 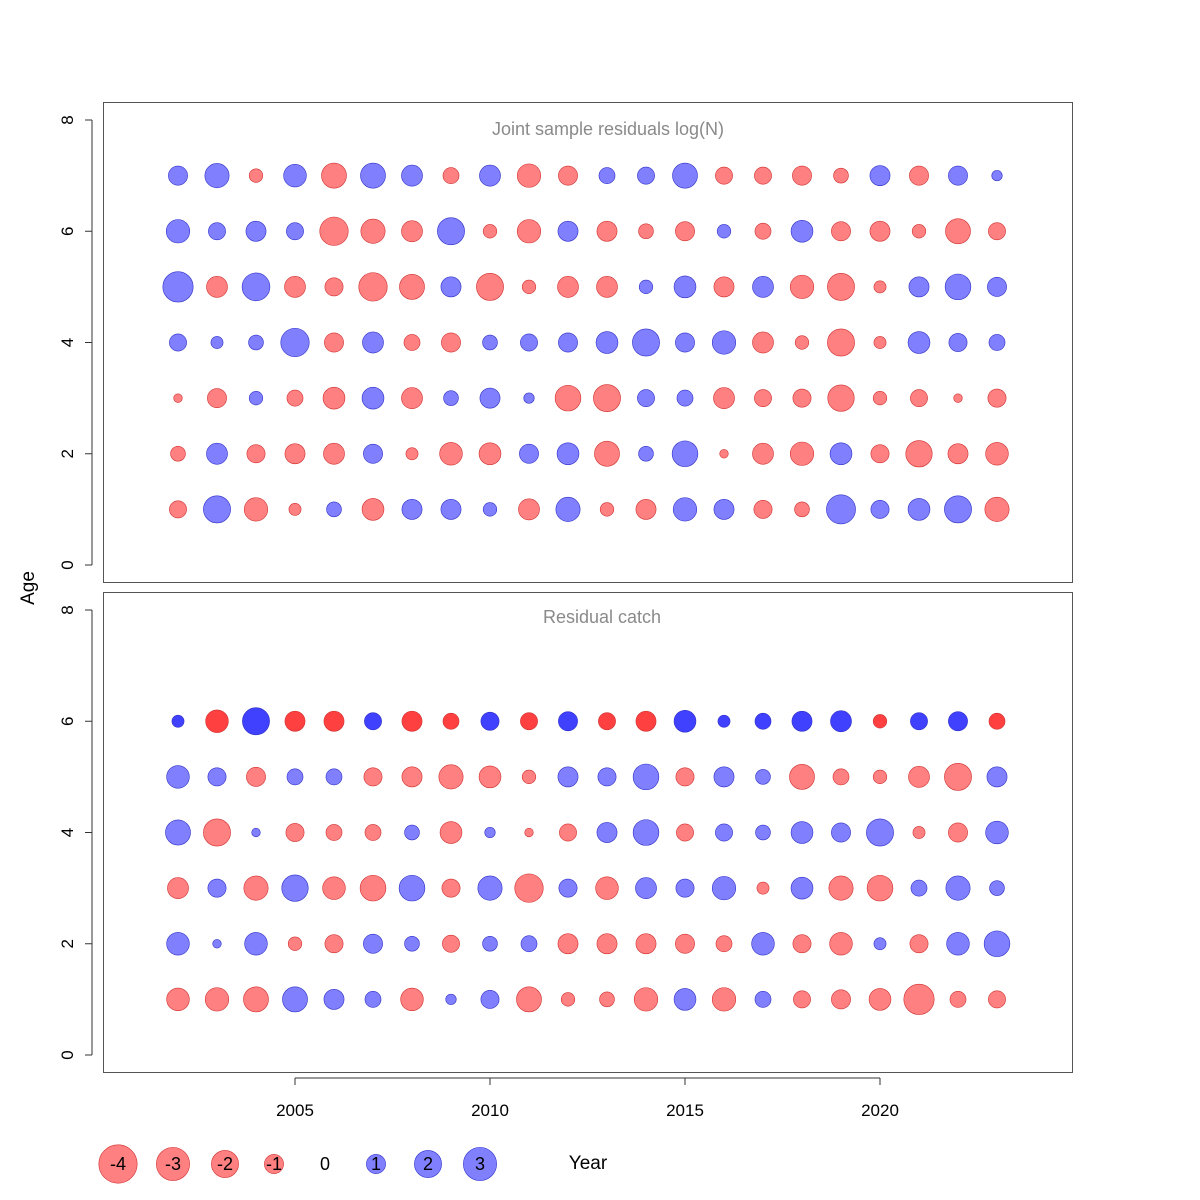 What do you see at coordinates (588, 1163) in the screenshot?
I see `x-axis-title: Year` at bounding box center [588, 1163].